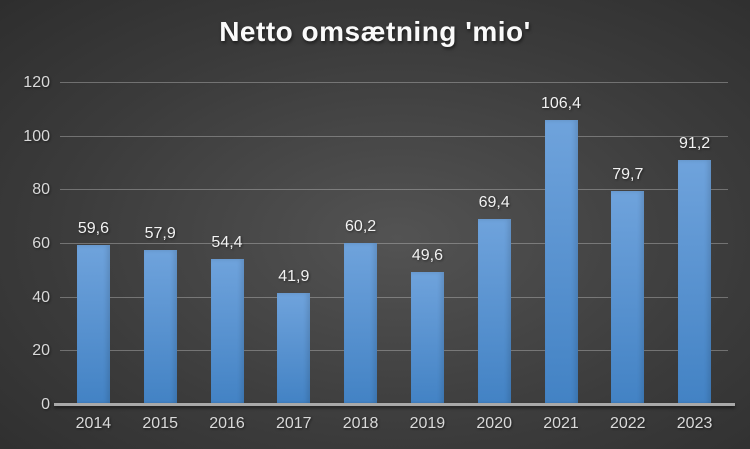 The image size is (750, 449). Describe the element at coordinates (361, 227) in the screenshot. I see `data-label-2018: 60,2` at that location.